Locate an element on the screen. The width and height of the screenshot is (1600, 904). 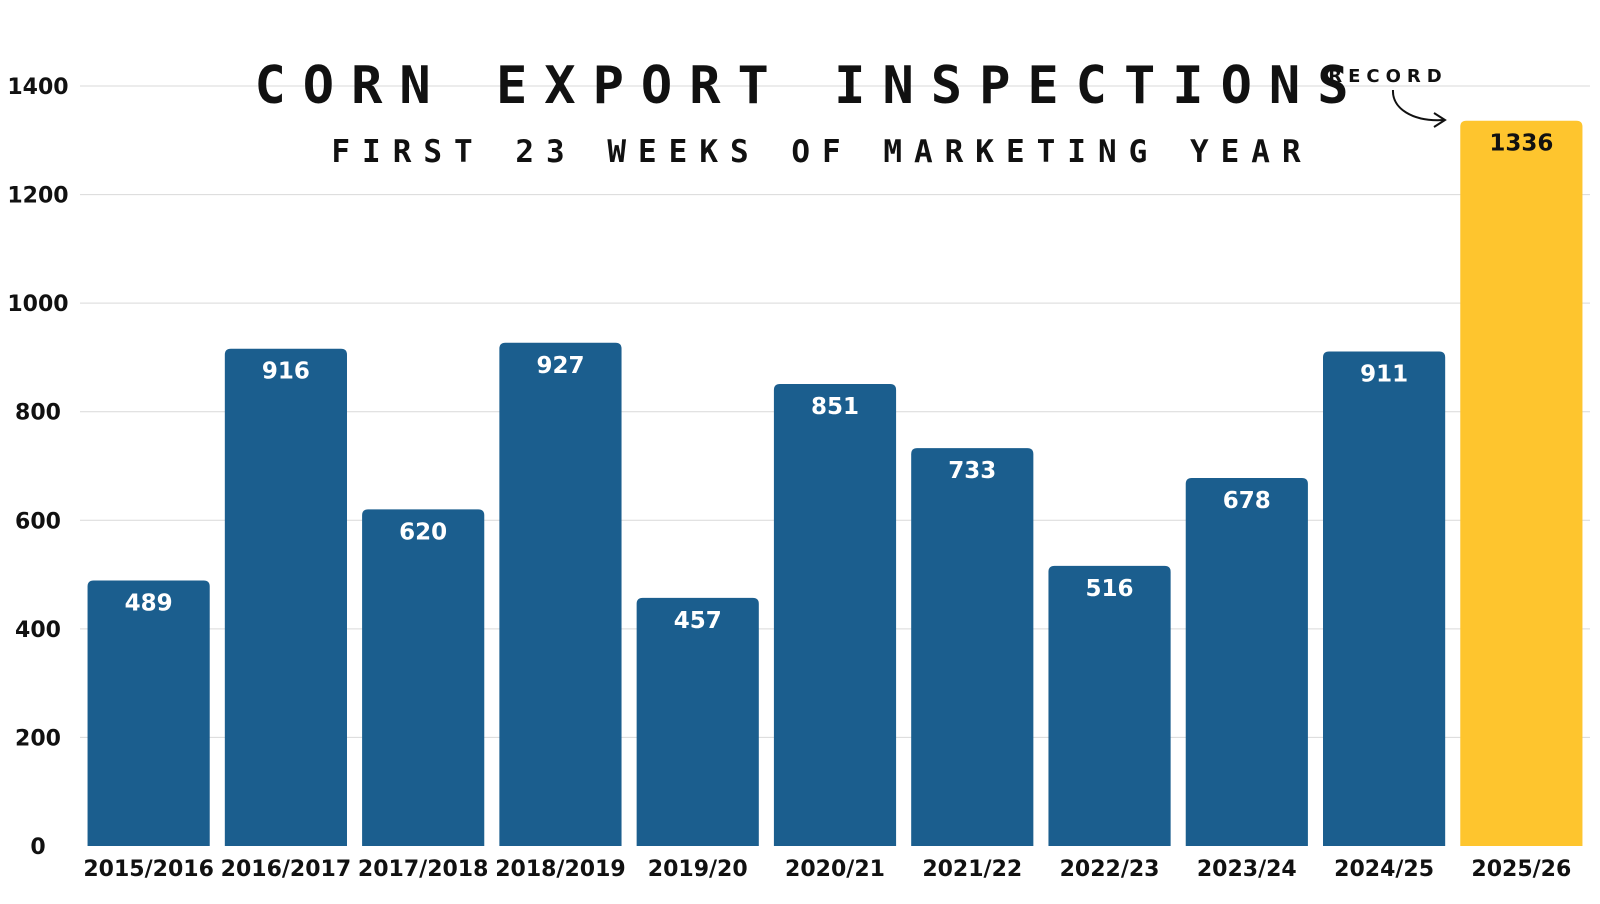
record-arrow-icon is located at coordinates (1418, 105).